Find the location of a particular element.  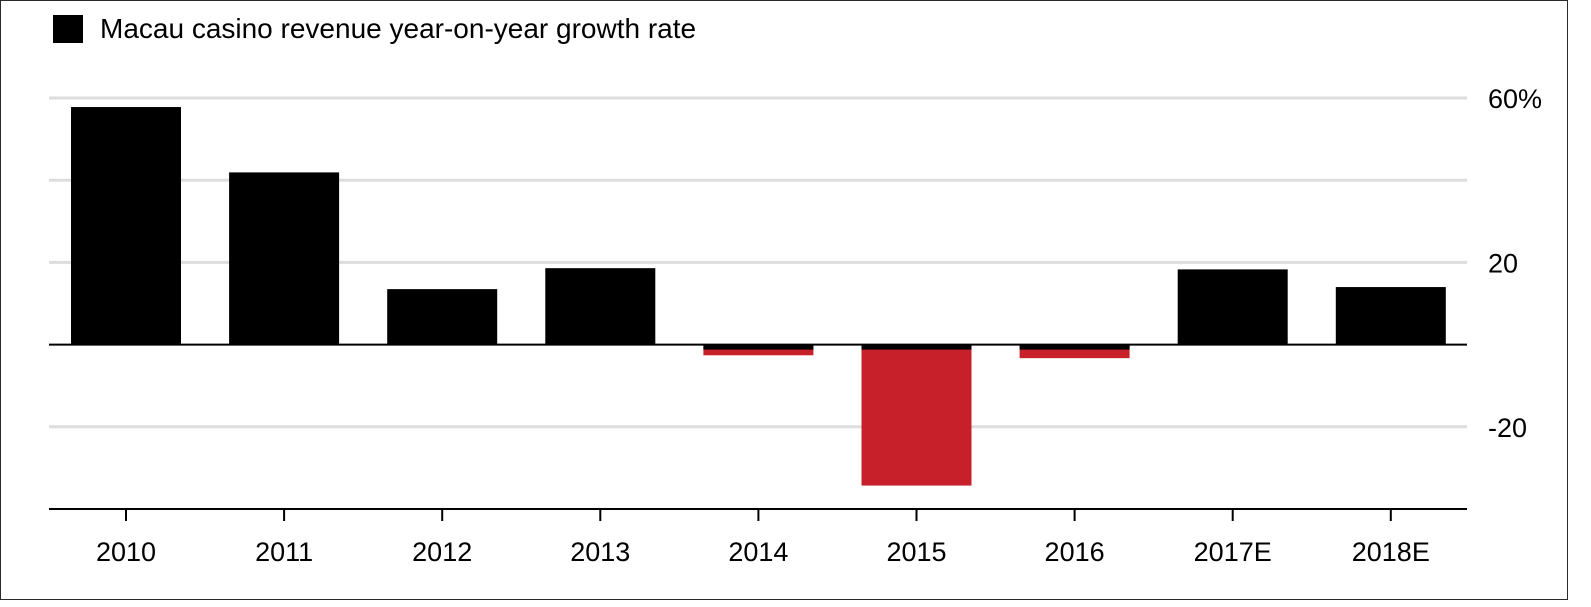

bar-2015 is located at coordinates (916, 415).